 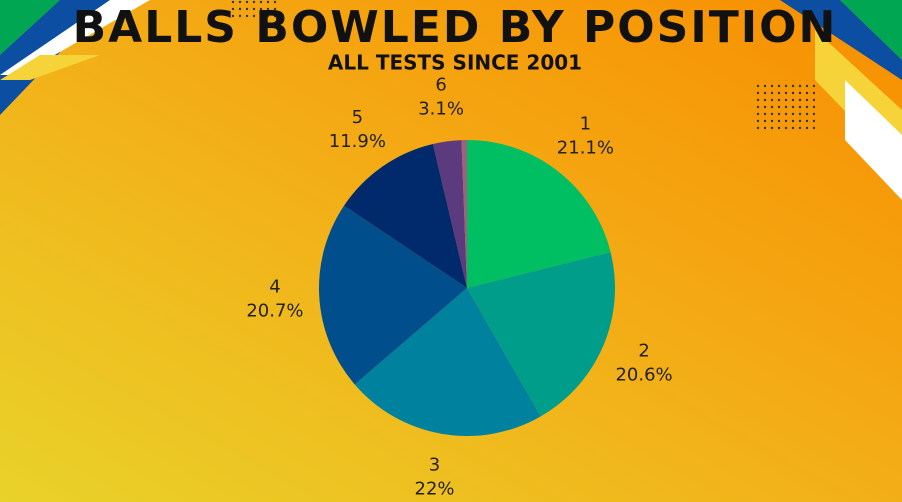 What do you see at coordinates (643, 374) in the screenshot?
I see `slice-value-label: 20.6%` at bounding box center [643, 374].